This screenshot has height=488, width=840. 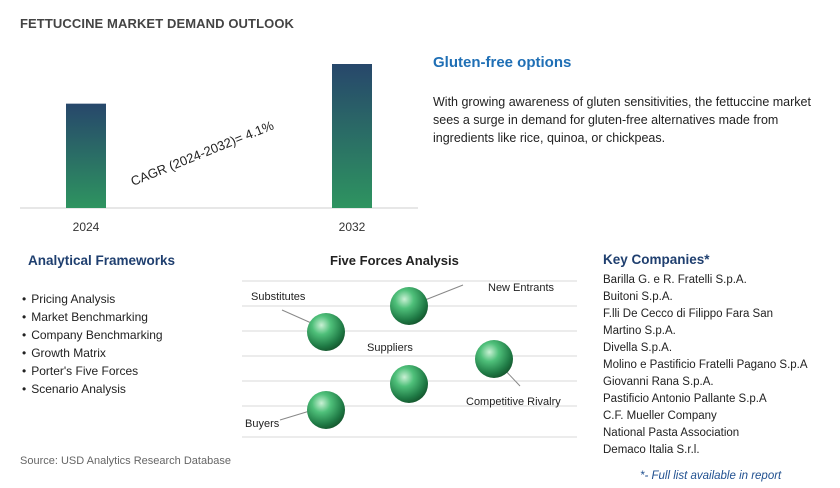 I want to click on full-list-note: *- Full list available in report, so click(x=711, y=476).